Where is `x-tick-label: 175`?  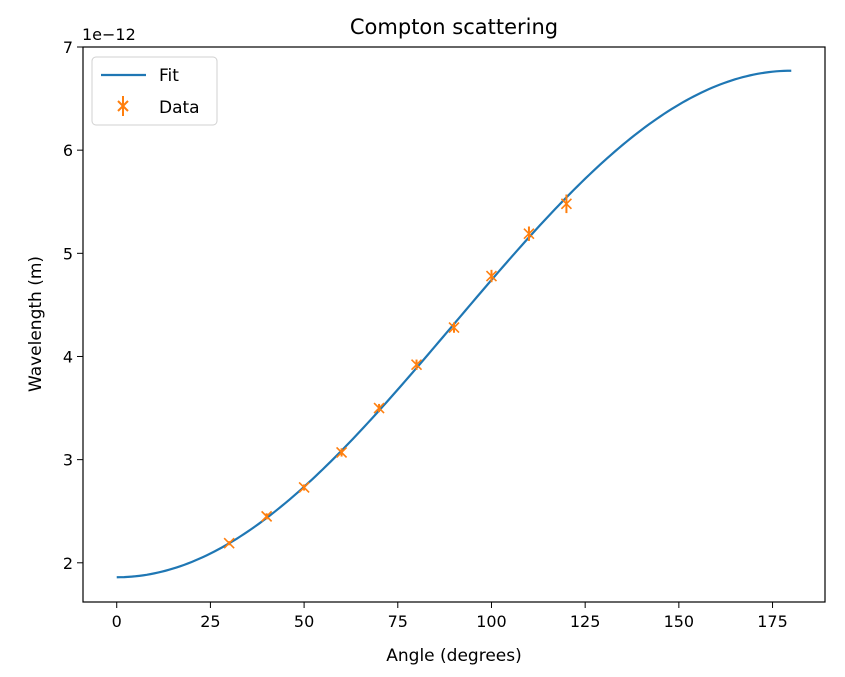
x-tick-label: 175 is located at coordinates (772, 621).